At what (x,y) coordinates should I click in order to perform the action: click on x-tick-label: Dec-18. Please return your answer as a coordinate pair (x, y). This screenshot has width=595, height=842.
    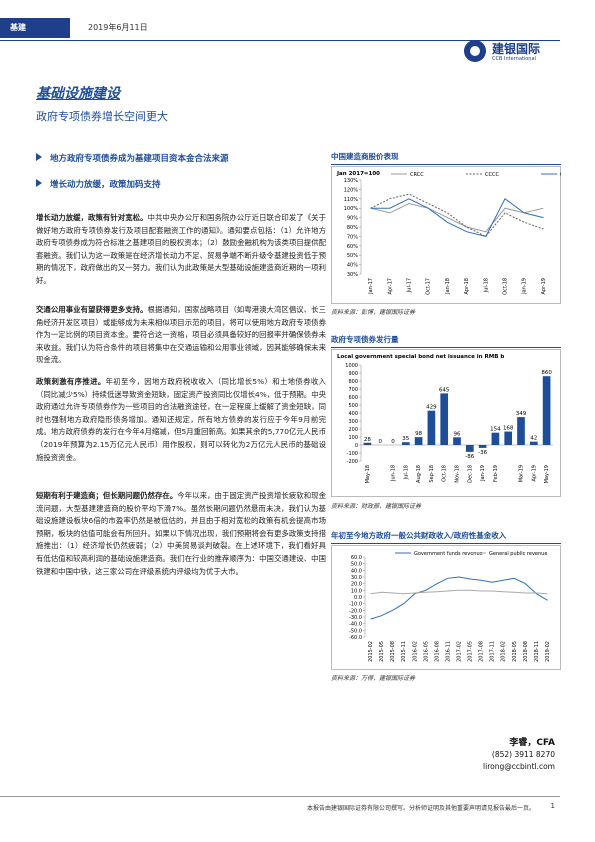
    Looking at the image, I should click on (470, 474).